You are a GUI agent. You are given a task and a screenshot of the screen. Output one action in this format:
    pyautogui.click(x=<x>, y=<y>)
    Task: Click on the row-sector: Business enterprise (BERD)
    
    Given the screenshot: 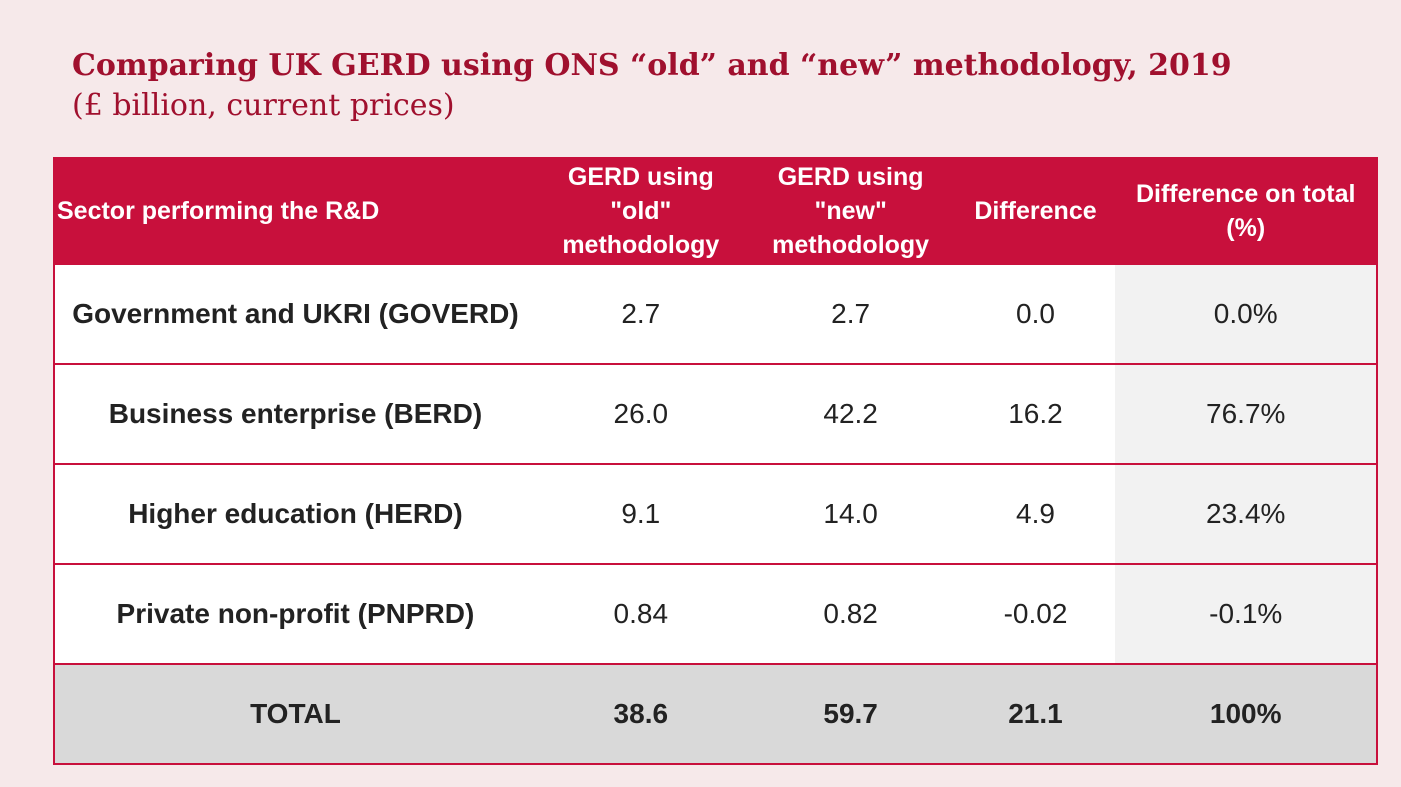 What is the action you would take?
    pyautogui.click(x=295, y=414)
    